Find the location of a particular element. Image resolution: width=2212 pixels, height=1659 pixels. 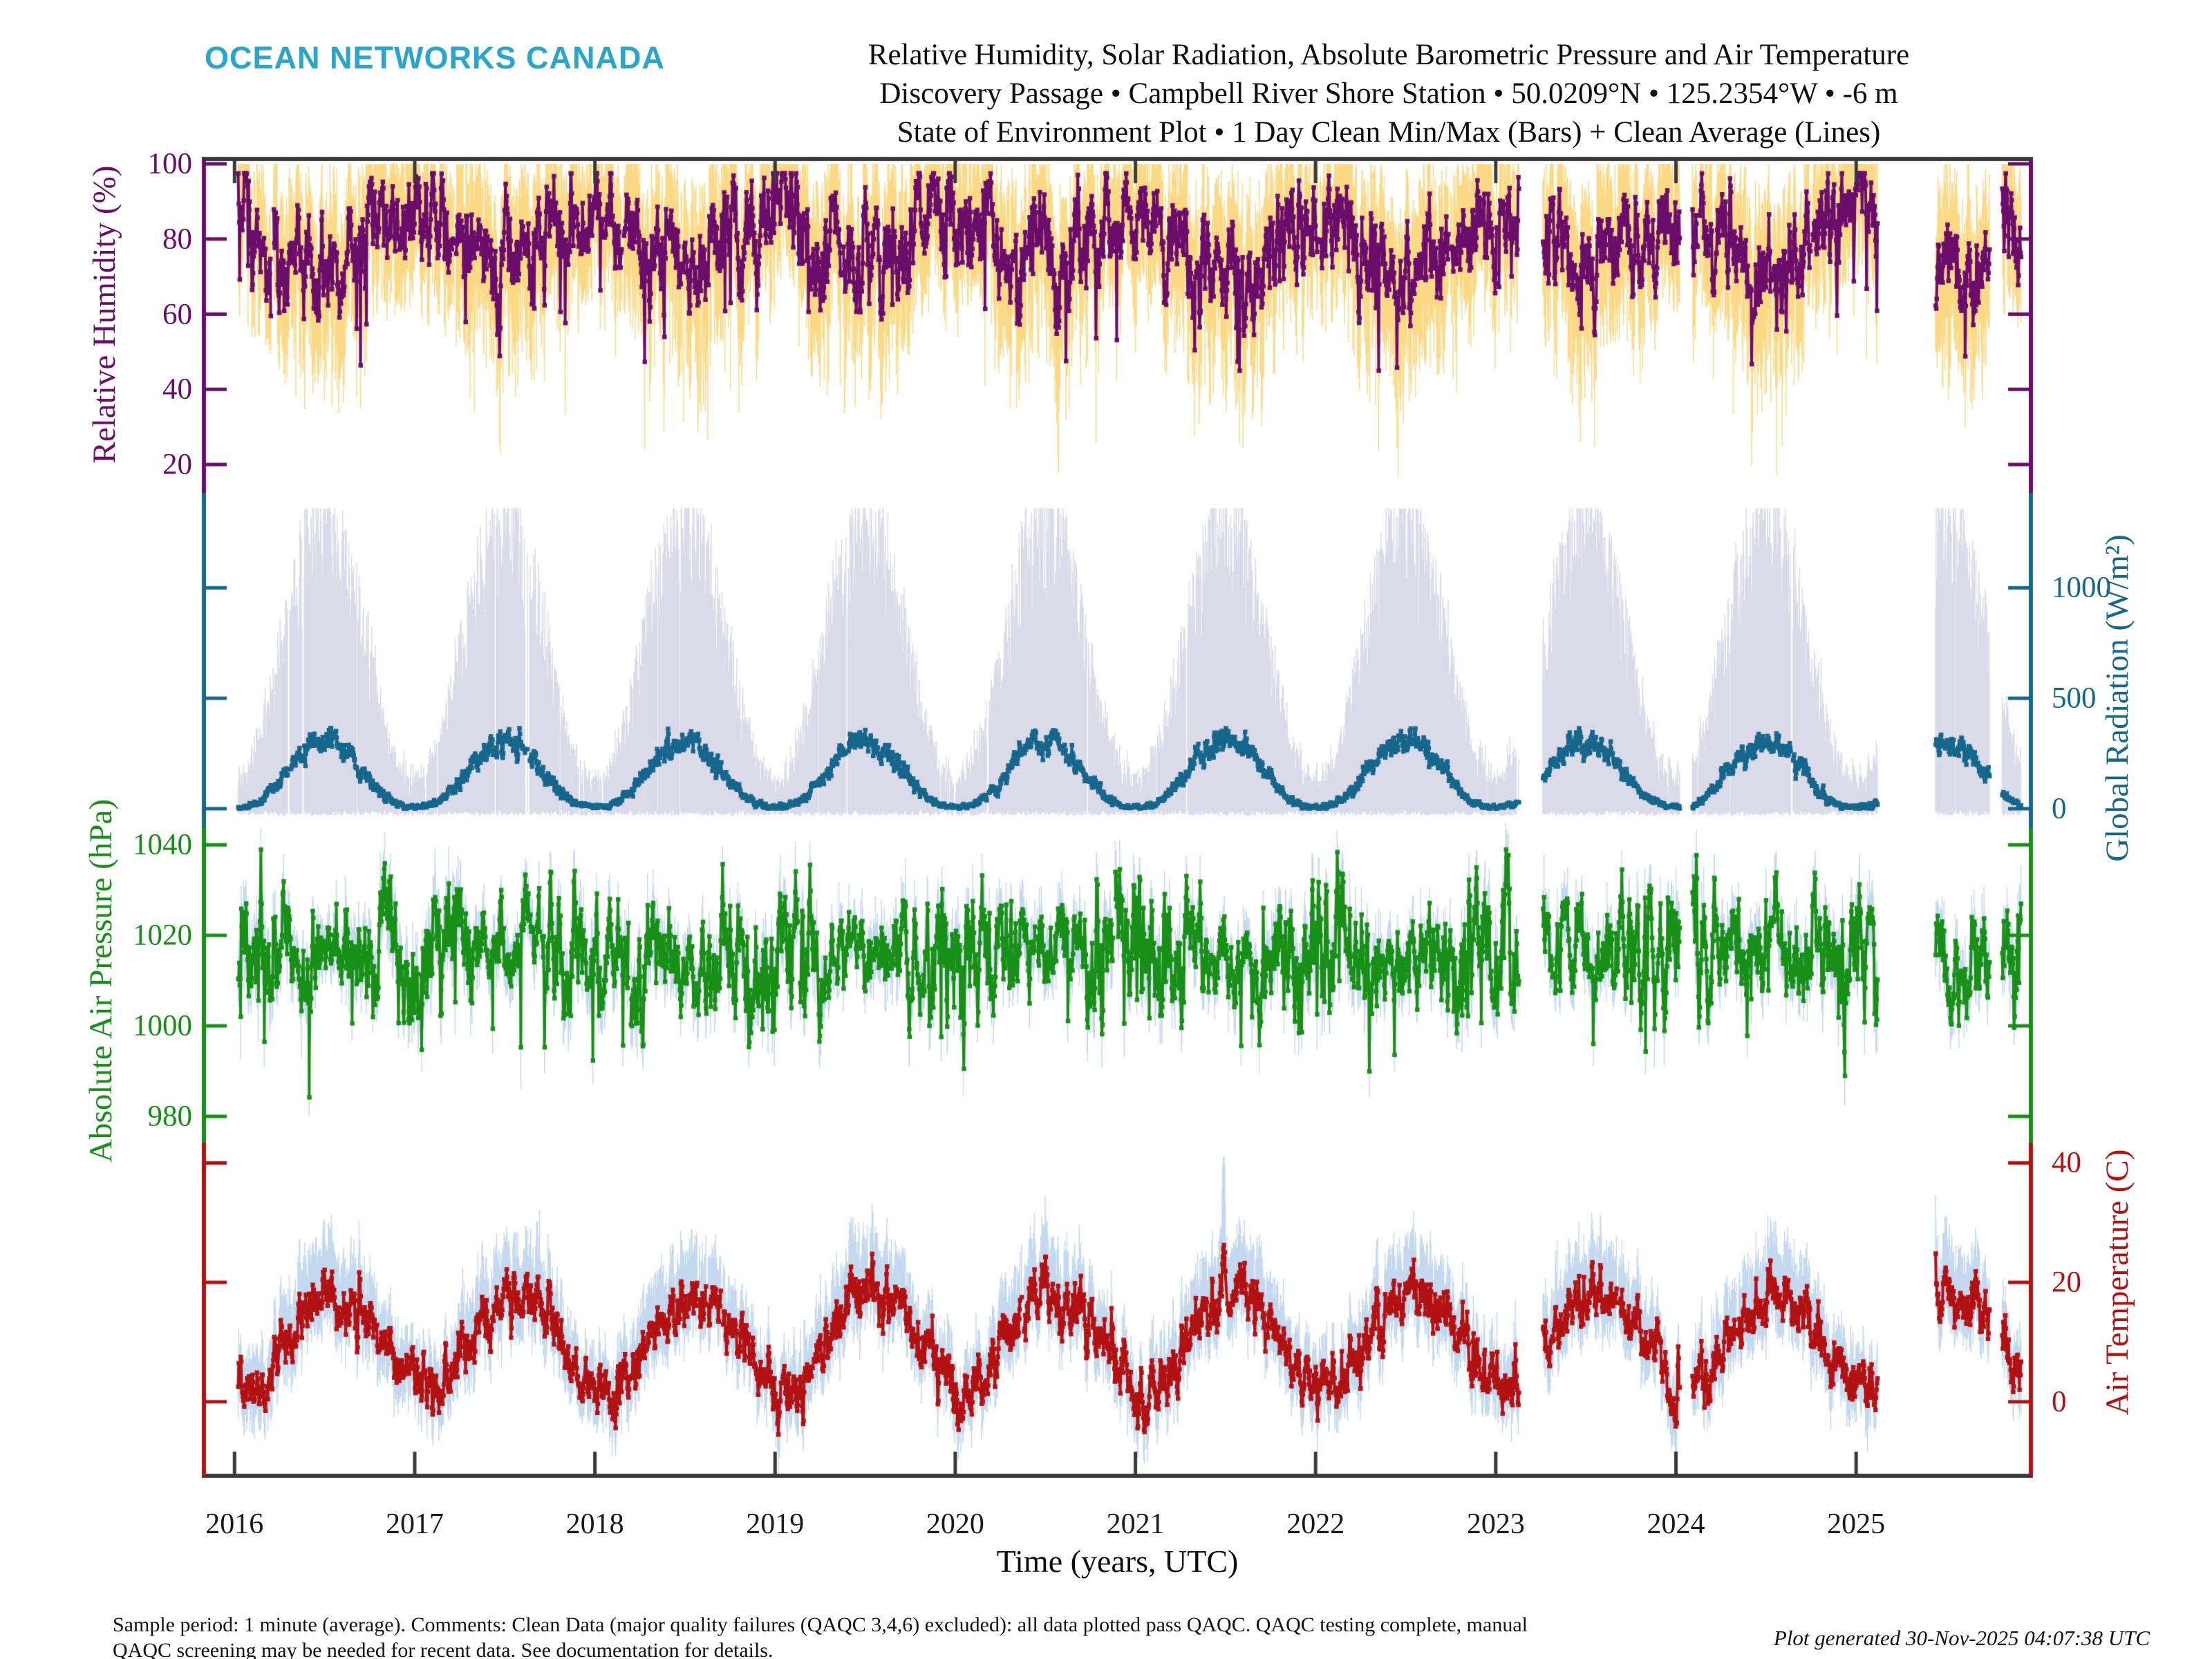

x-tick-label-year: 2023 is located at coordinates (1495, 1524).